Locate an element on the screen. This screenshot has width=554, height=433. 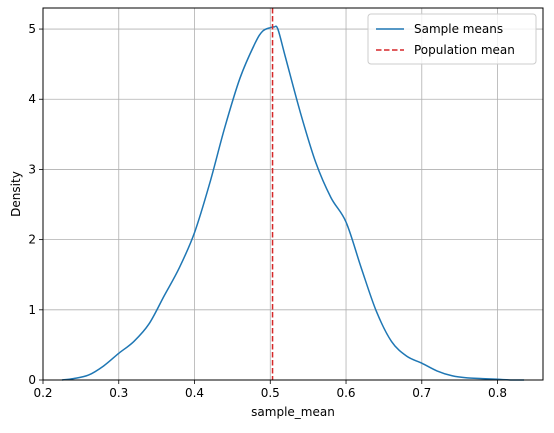
x-axis-label: sample_mean is located at coordinates (293, 412).